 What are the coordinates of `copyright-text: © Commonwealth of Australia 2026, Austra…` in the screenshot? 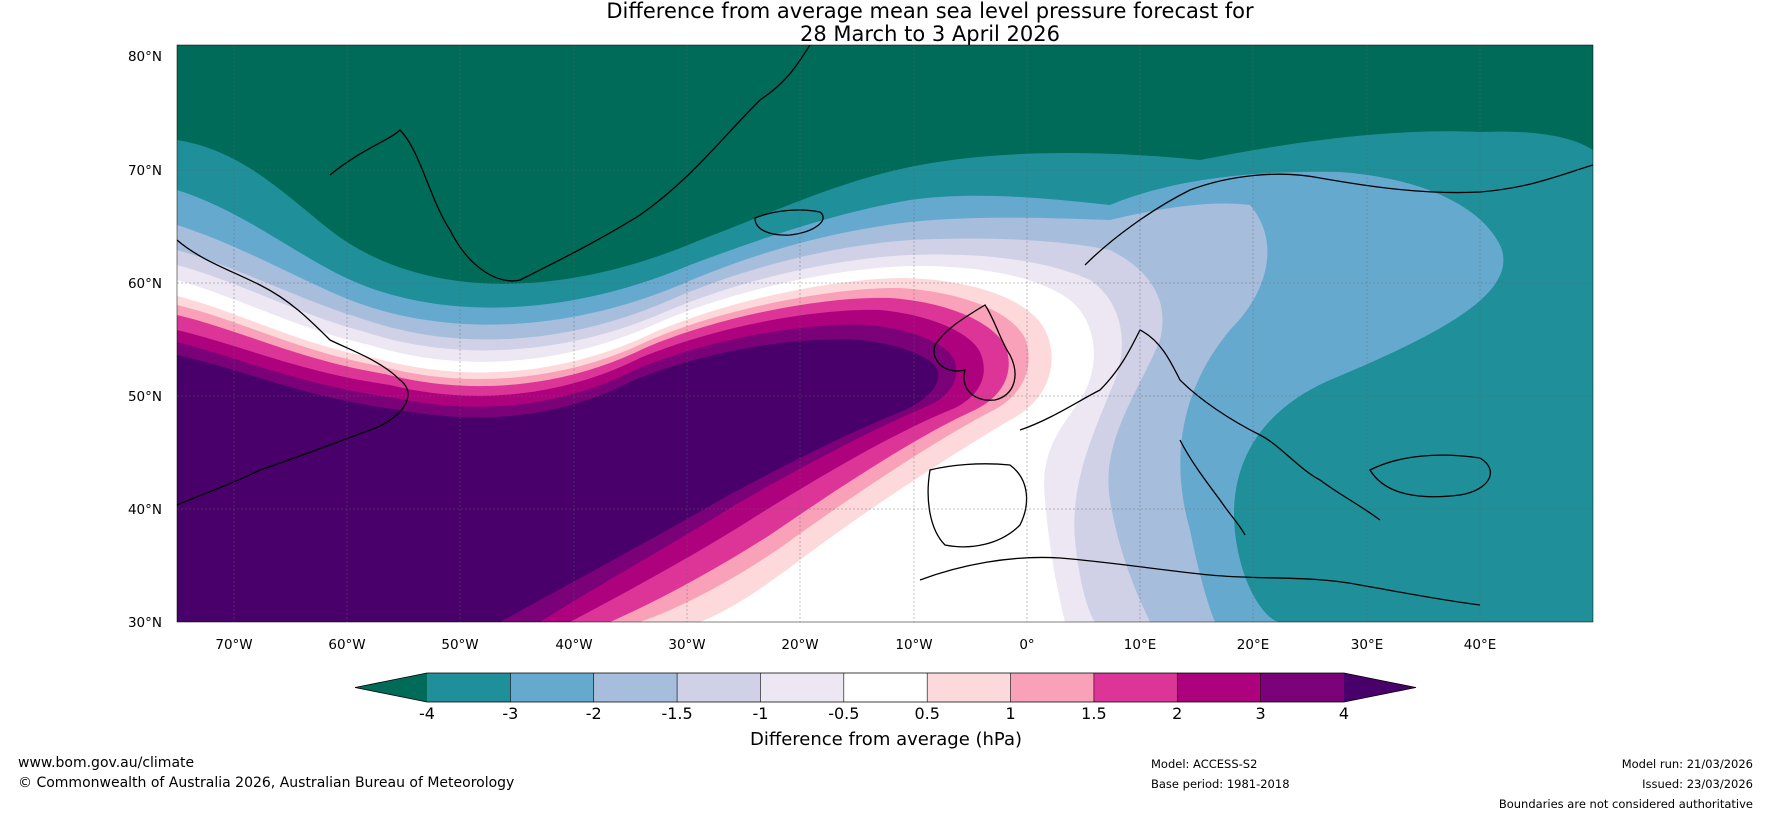 It's located at (266, 783).